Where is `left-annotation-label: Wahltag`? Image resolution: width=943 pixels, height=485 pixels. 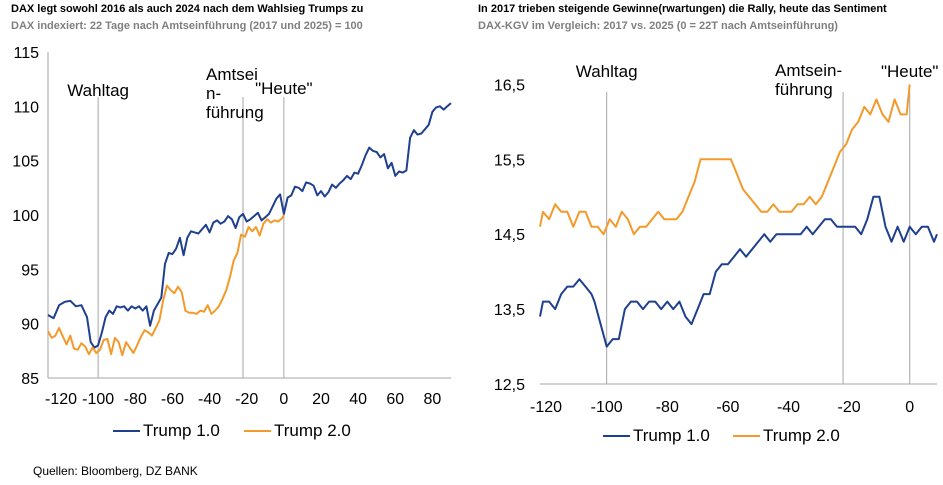 left-annotation-label: Wahltag is located at coordinates (98, 90).